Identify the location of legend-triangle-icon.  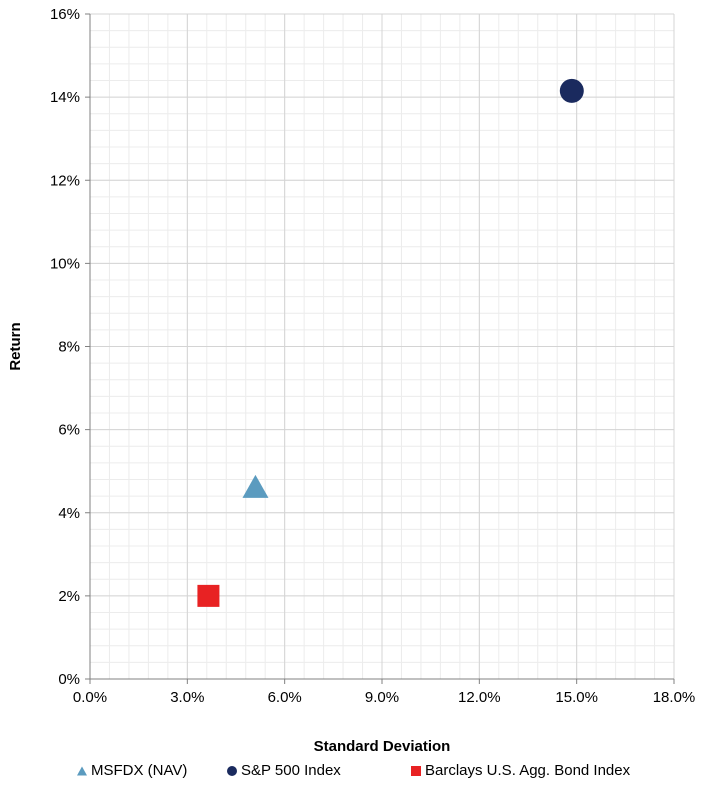
(82, 770).